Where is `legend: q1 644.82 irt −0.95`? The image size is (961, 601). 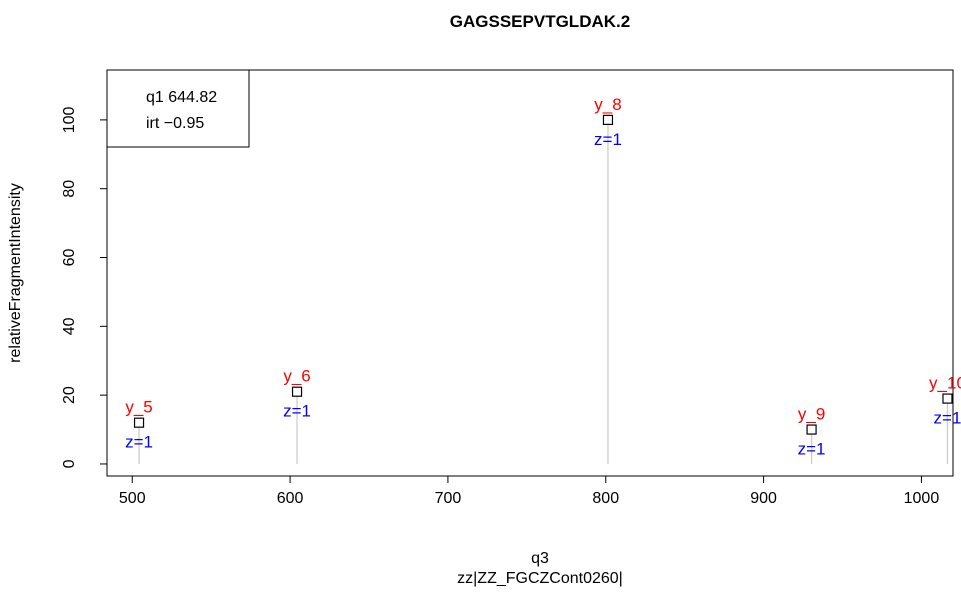
legend: q1 644.82 irt −0.95 is located at coordinates (178, 108).